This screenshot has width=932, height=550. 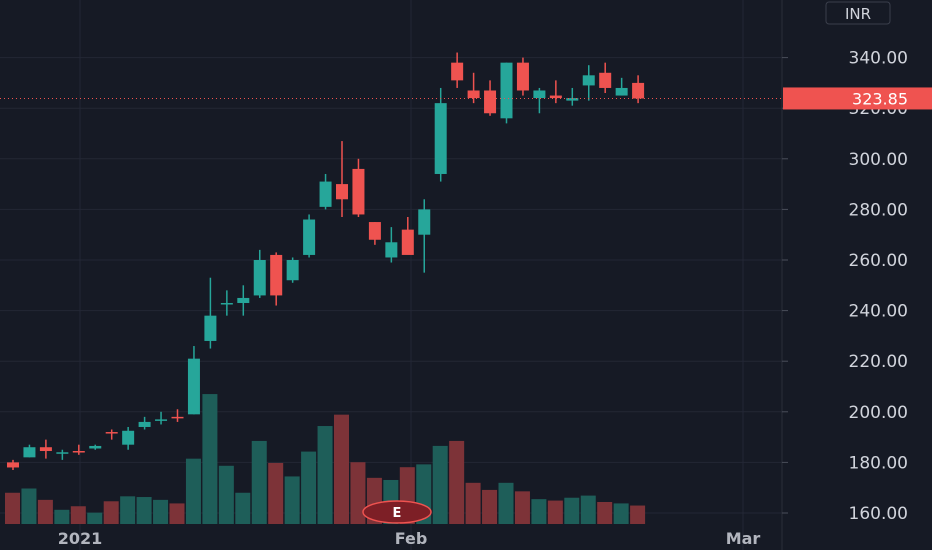 I want to click on price-tick-label: 340.00, so click(x=878, y=59).